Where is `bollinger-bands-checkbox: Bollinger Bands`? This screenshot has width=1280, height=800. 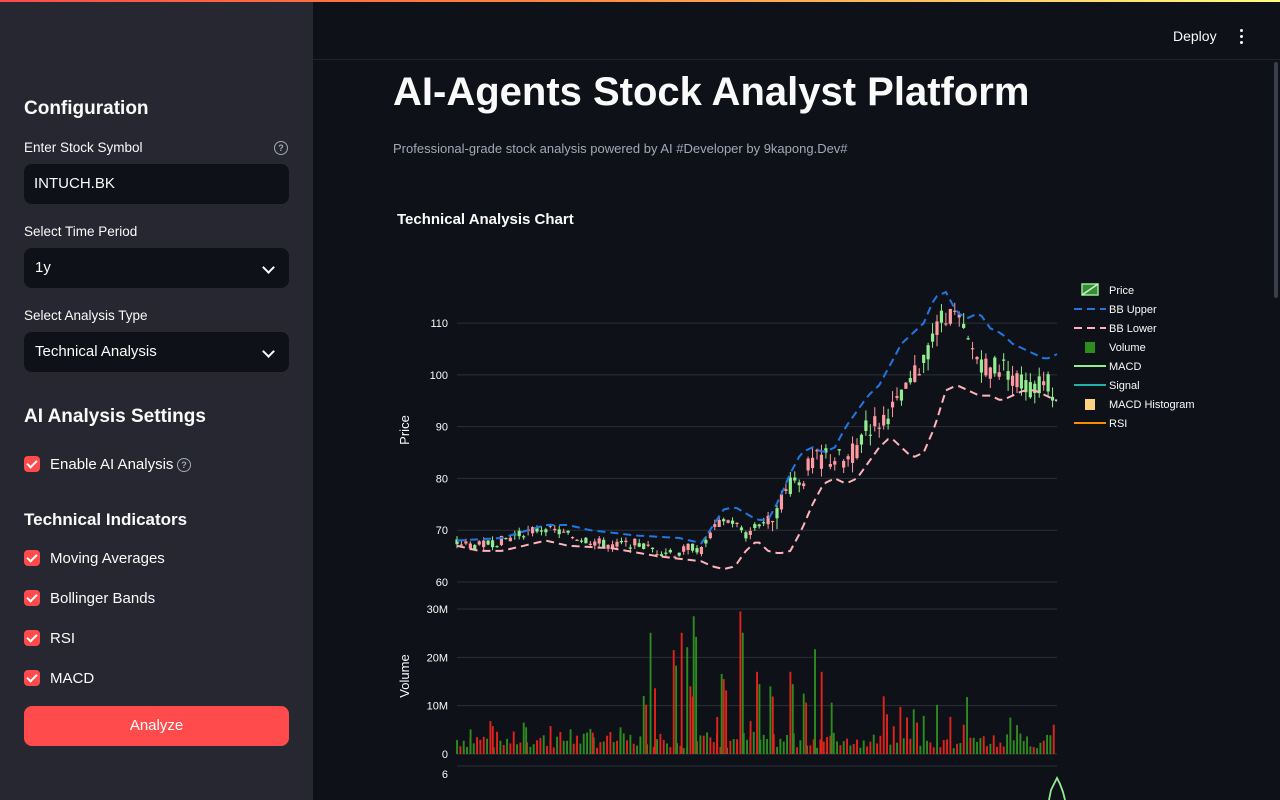
bollinger-bands-checkbox: Bollinger Bands is located at coordinates (89, 598).